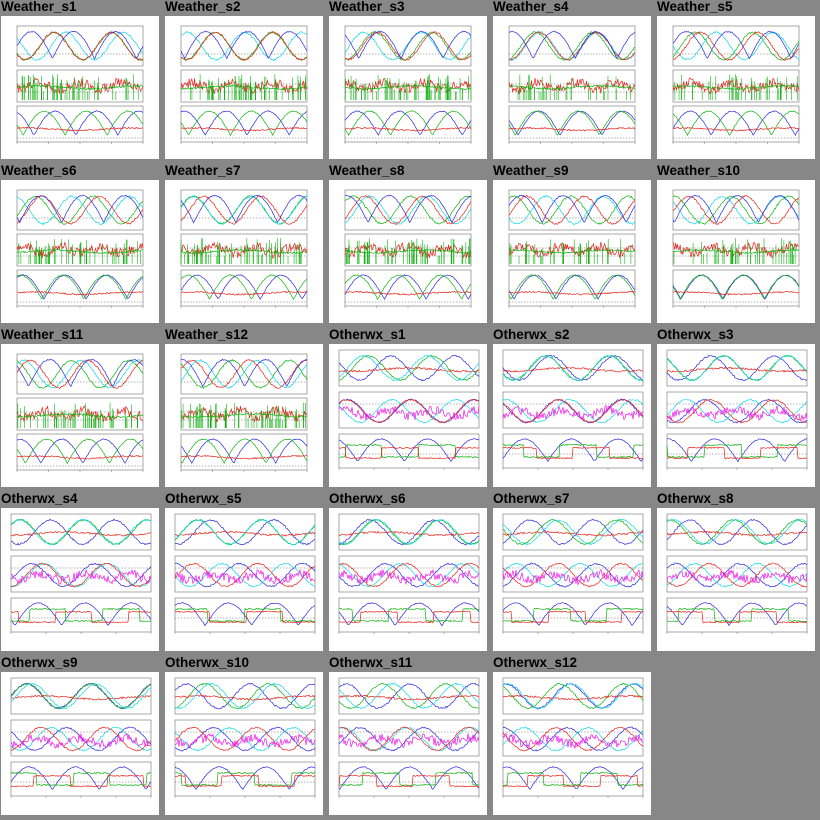 The width and height of the screenshot is (820, 820). I want to click on thumbnail-tile: Weather_s1, so click(80, 80).